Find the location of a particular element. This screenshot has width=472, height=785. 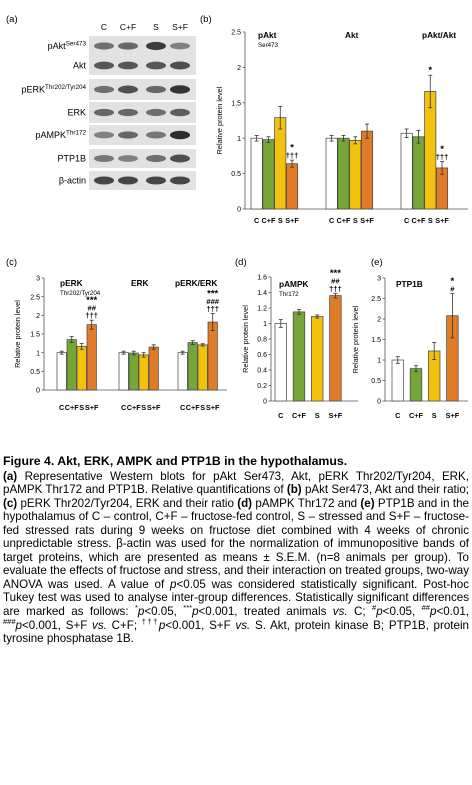

bar-group-pampk: pAMPK Thr172 C C+F S S+F ***##††† is located at coordinates (308, 344).